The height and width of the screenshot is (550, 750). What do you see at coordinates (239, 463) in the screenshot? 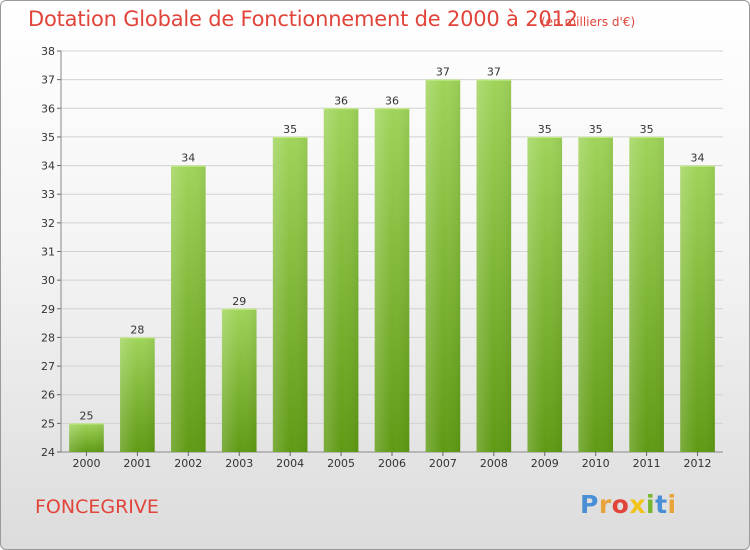
I see `x-tick-label: 2003` at bounding box center [239, 463].